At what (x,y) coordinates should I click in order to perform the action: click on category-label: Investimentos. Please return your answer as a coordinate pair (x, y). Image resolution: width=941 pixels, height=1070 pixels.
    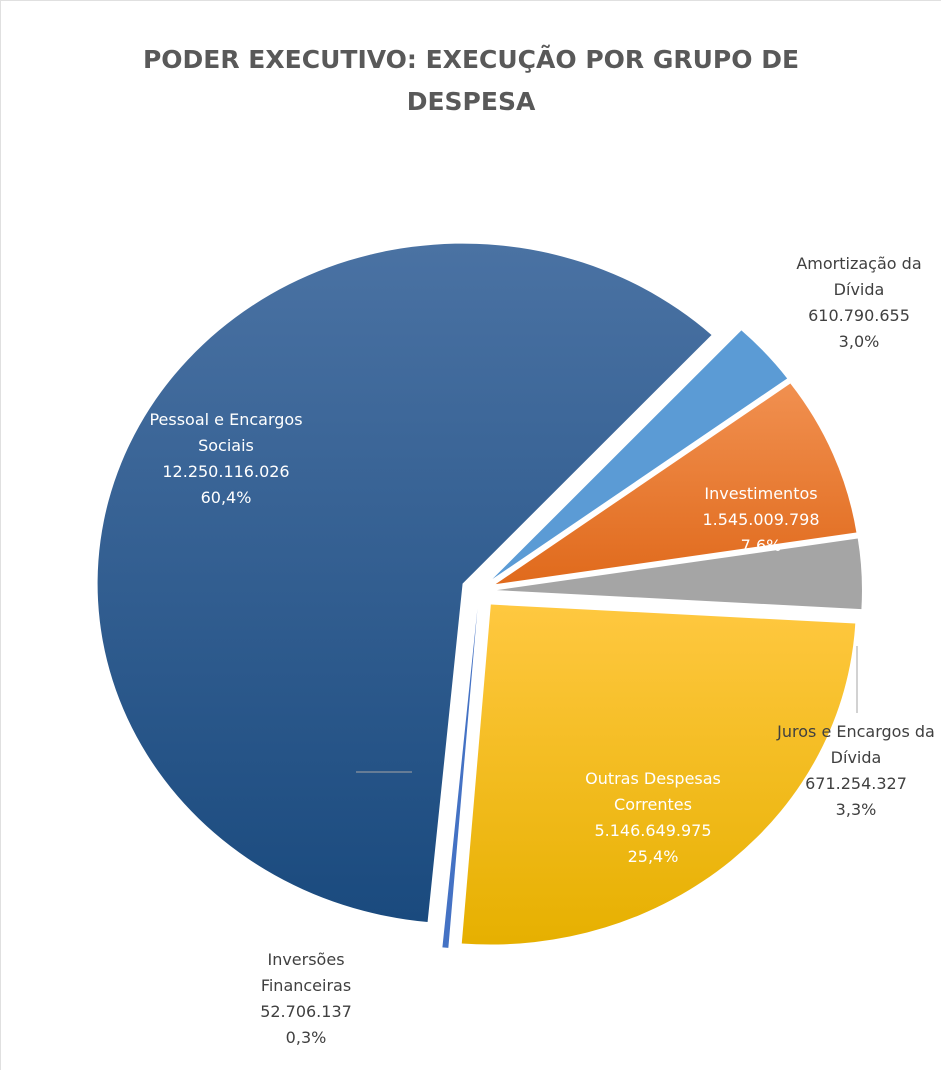
    Looking at the image, I should click on (761, 493).